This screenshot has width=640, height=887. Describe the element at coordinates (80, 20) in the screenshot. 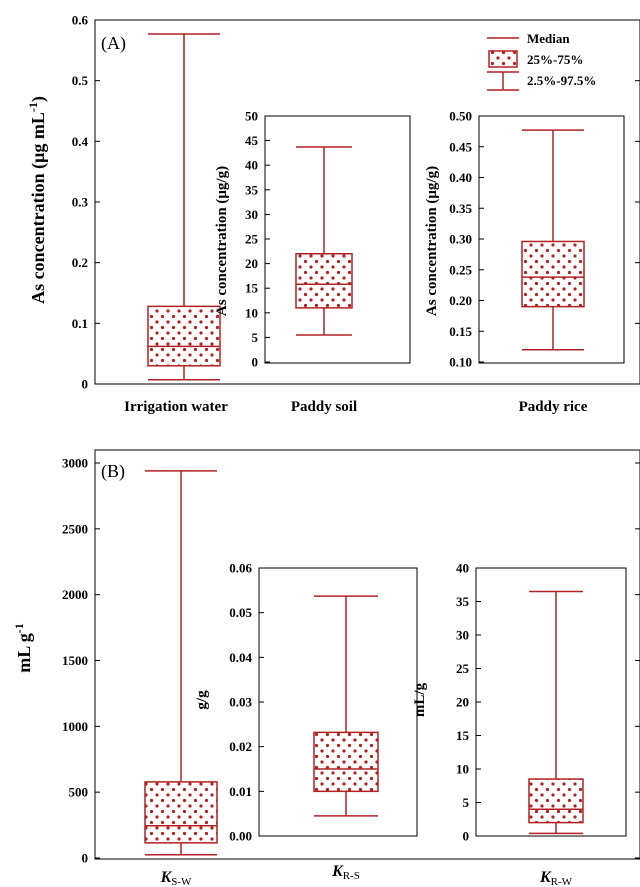

I see `y-tick-label: 0.6` at that location.